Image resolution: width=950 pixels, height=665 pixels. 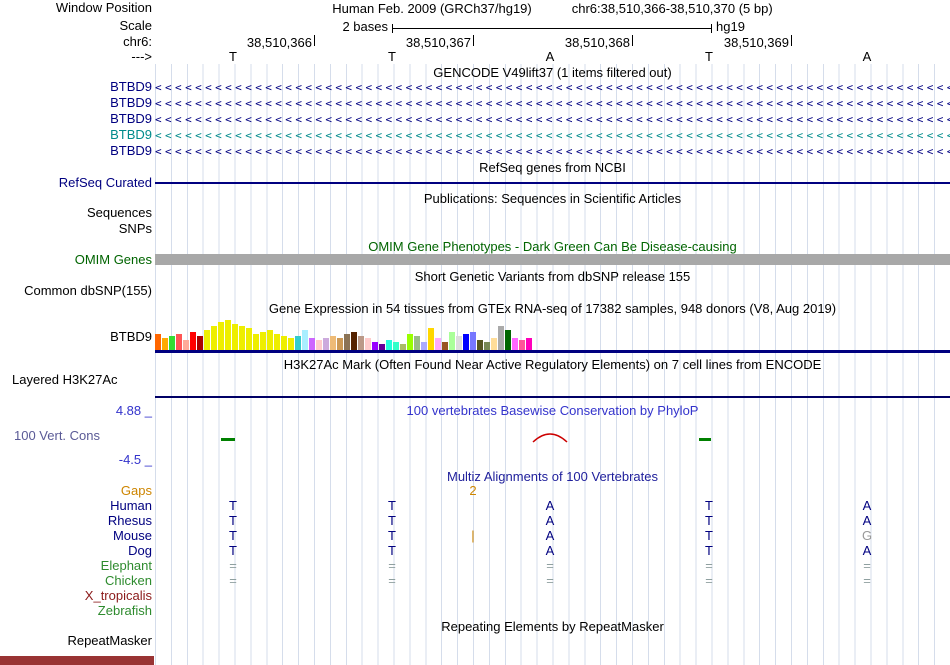 I want to click on species-label: Human, so click(x=131, y=505).